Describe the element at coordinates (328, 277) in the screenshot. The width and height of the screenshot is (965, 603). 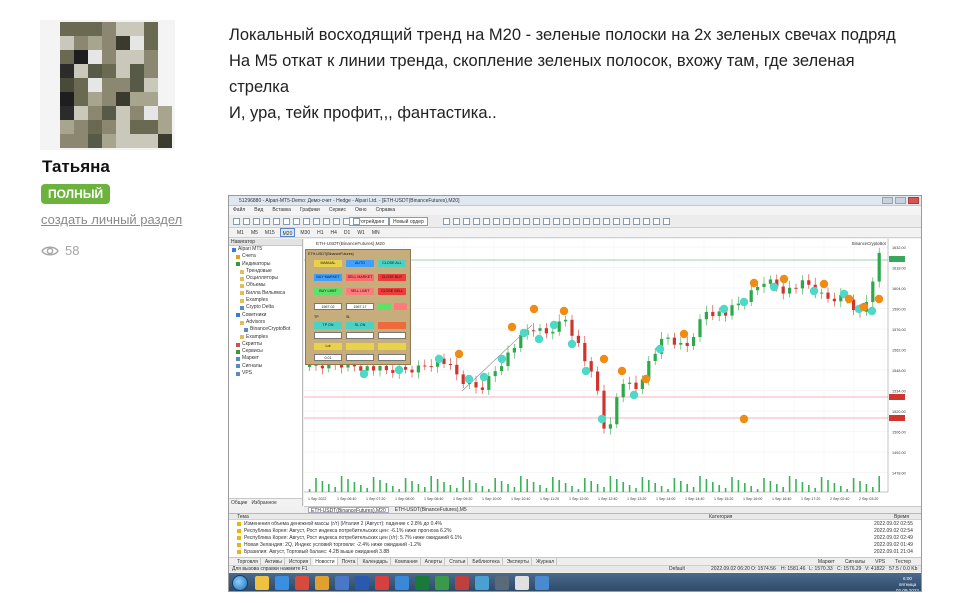
I see `panel-button-buy-market: BUY MARKET` at that location.